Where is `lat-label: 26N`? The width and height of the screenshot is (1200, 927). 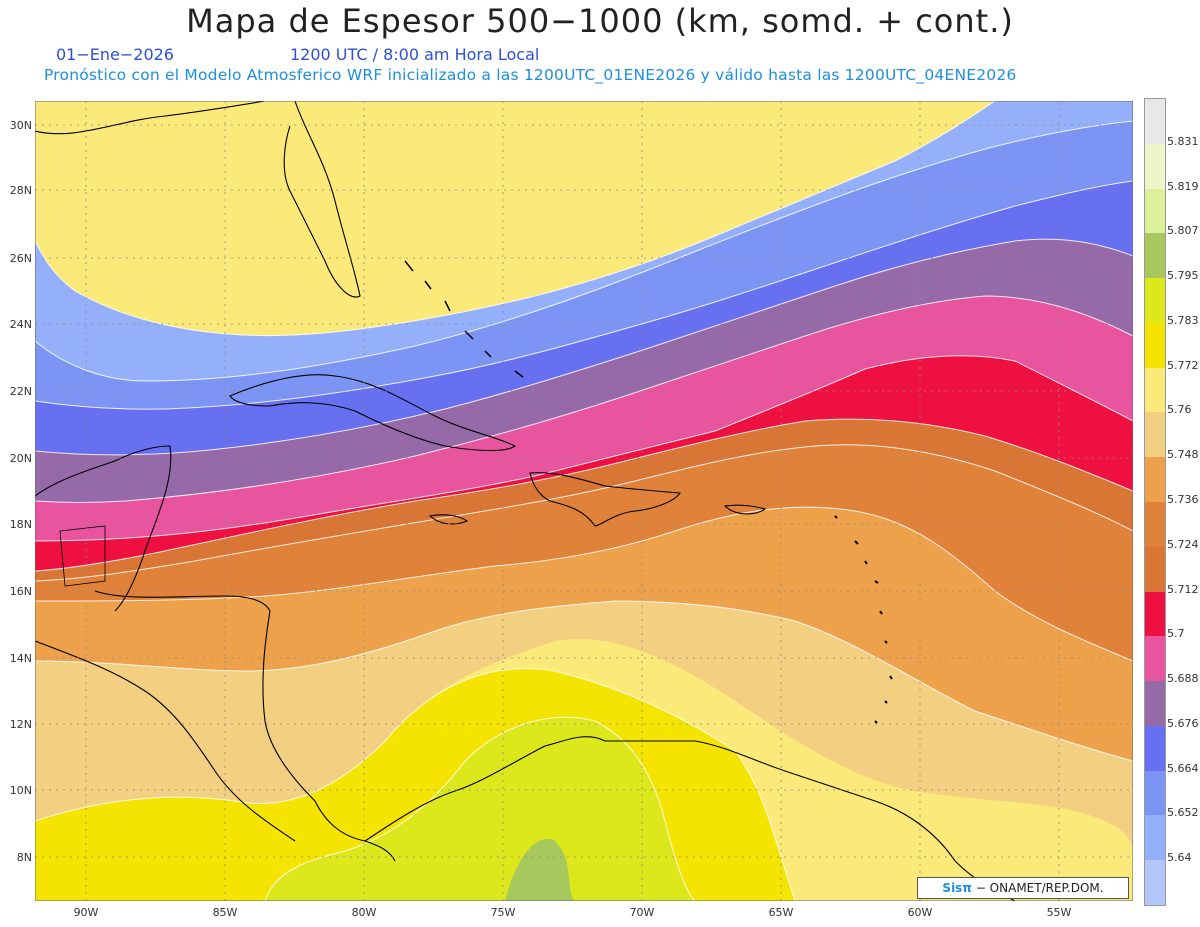
lat-label: 26N is located at coordinates (20, 258).